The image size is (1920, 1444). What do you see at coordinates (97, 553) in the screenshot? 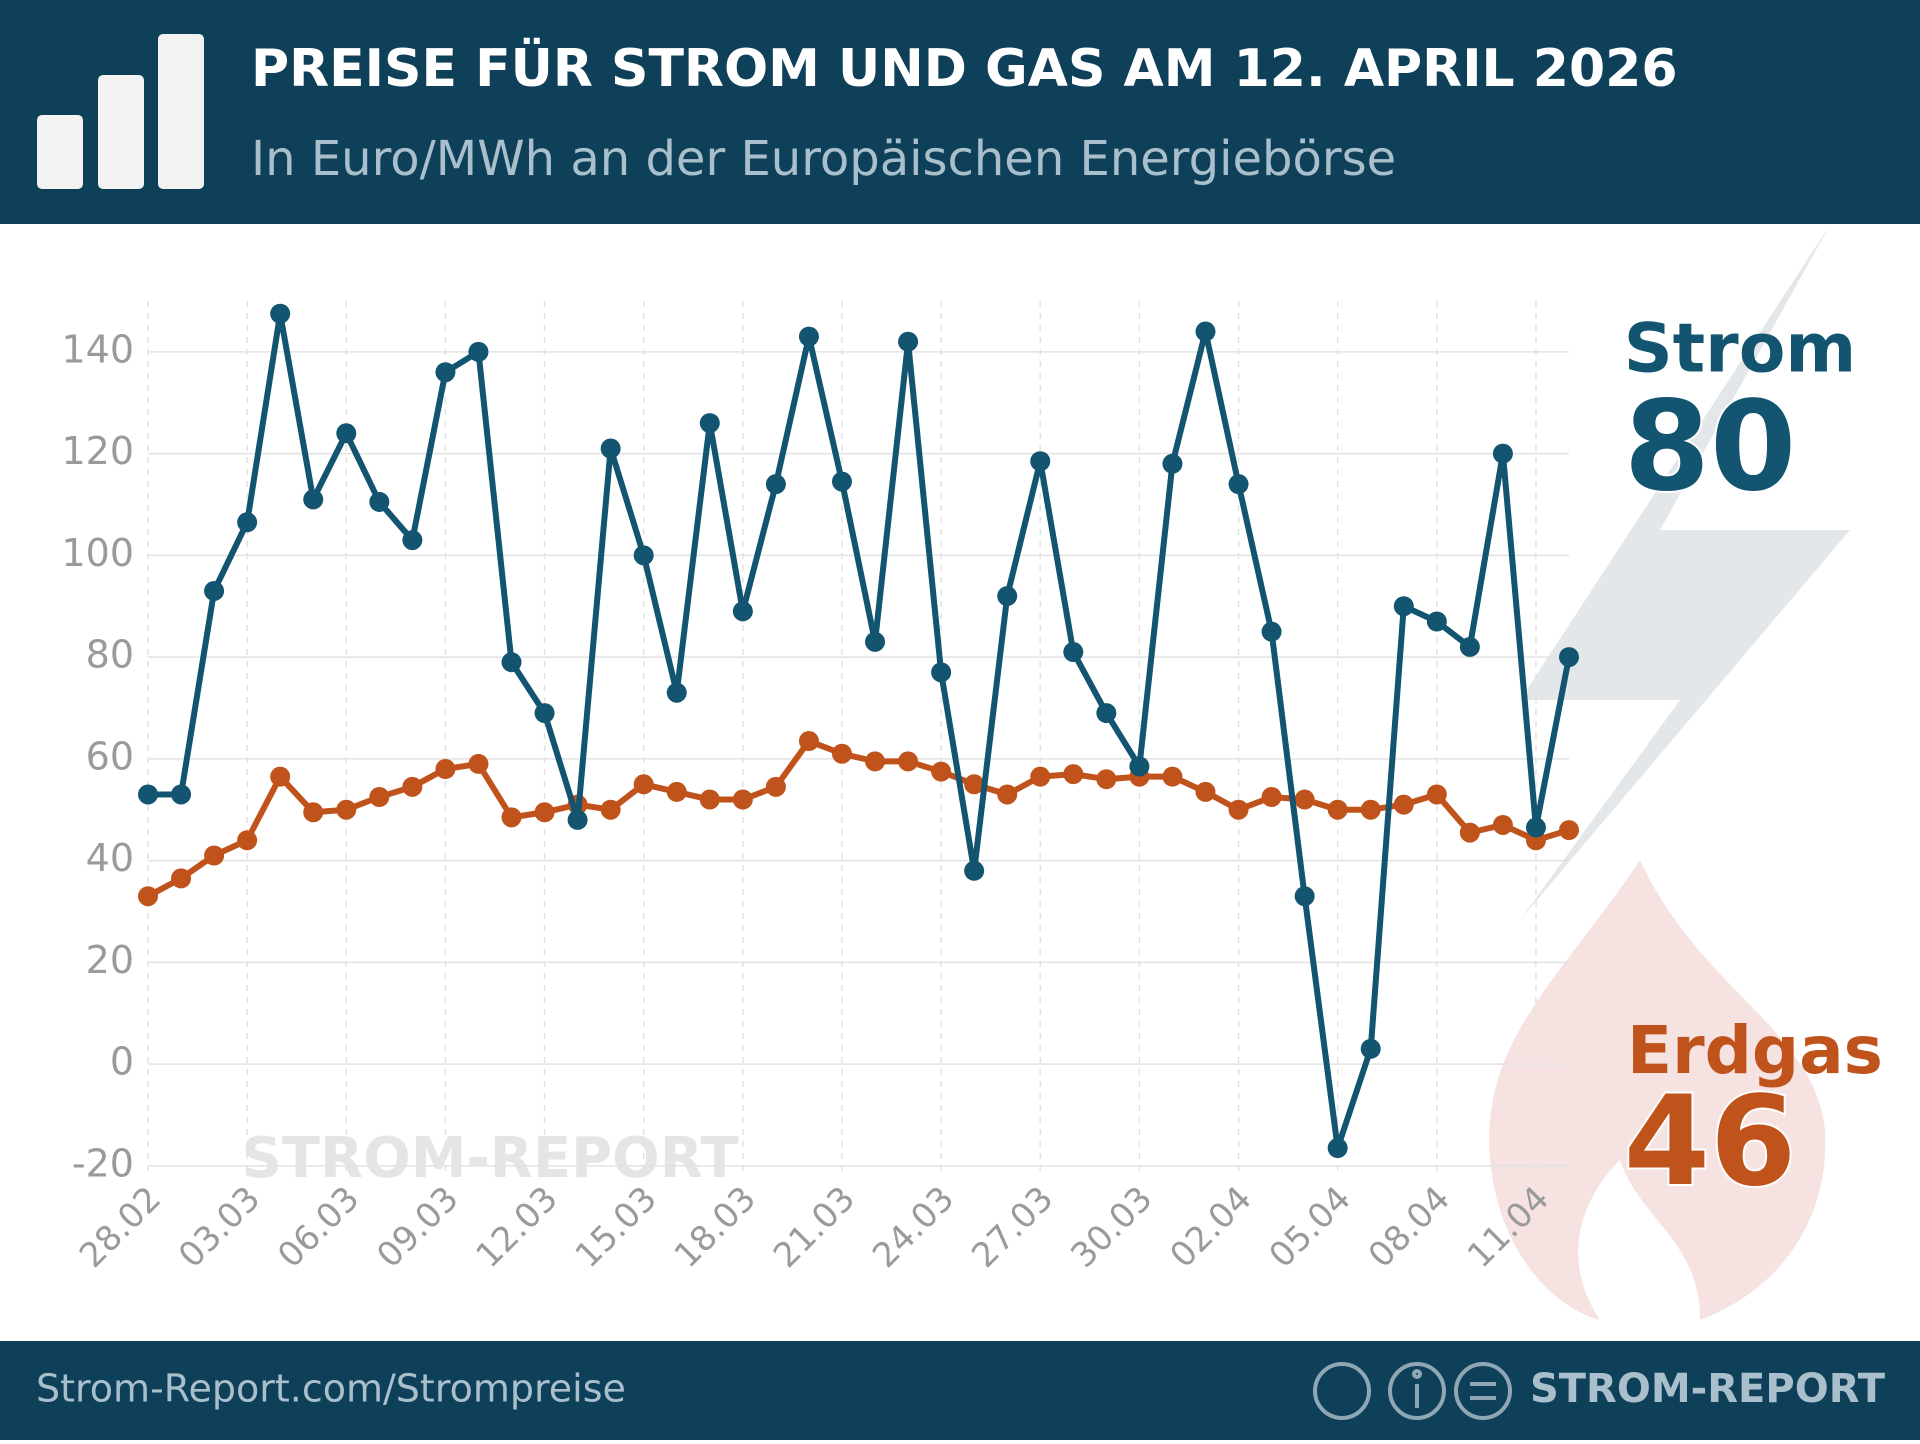
I see `y-tick-label: 100` at bounding box center [97, 553].